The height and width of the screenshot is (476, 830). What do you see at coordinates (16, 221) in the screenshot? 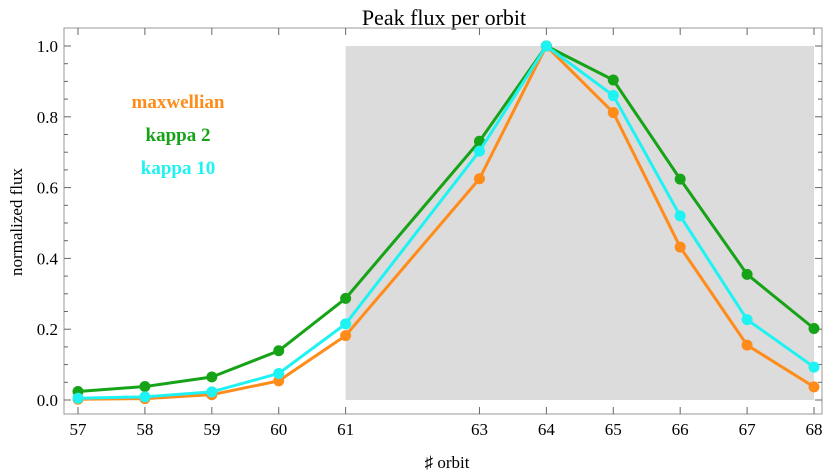
I see `y-axis-label: normalized flux` at bounding box center [16, 221].